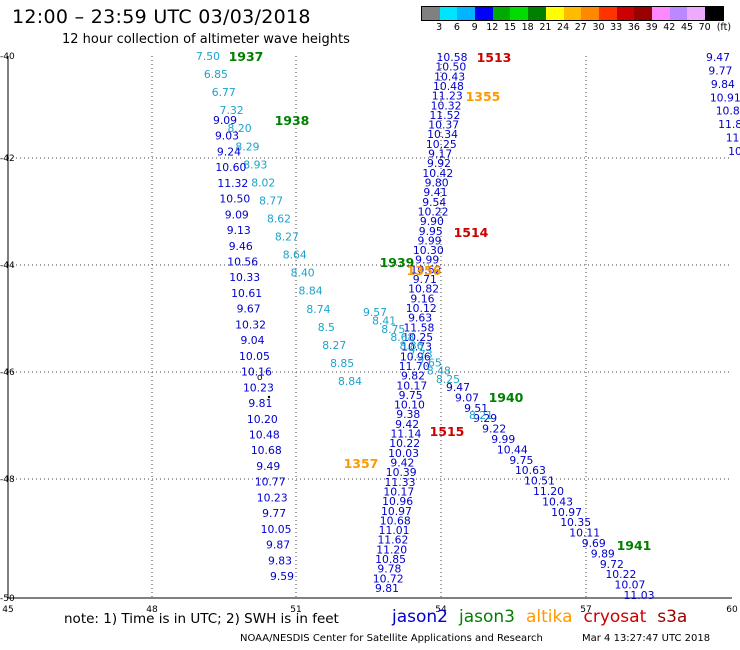 The width and height of the screenshot is (740, 650). What do you see at coordinates (269, 397) in the screenshot?
I see `island-mark` at bounding box center [269, 397].